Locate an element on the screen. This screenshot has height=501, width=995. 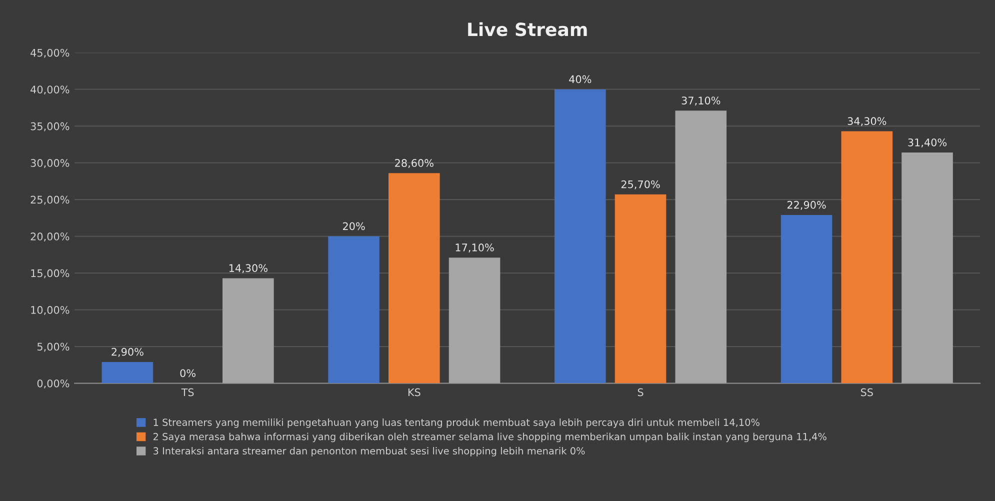
data-label: 0% is located at coordinates (188, 373).